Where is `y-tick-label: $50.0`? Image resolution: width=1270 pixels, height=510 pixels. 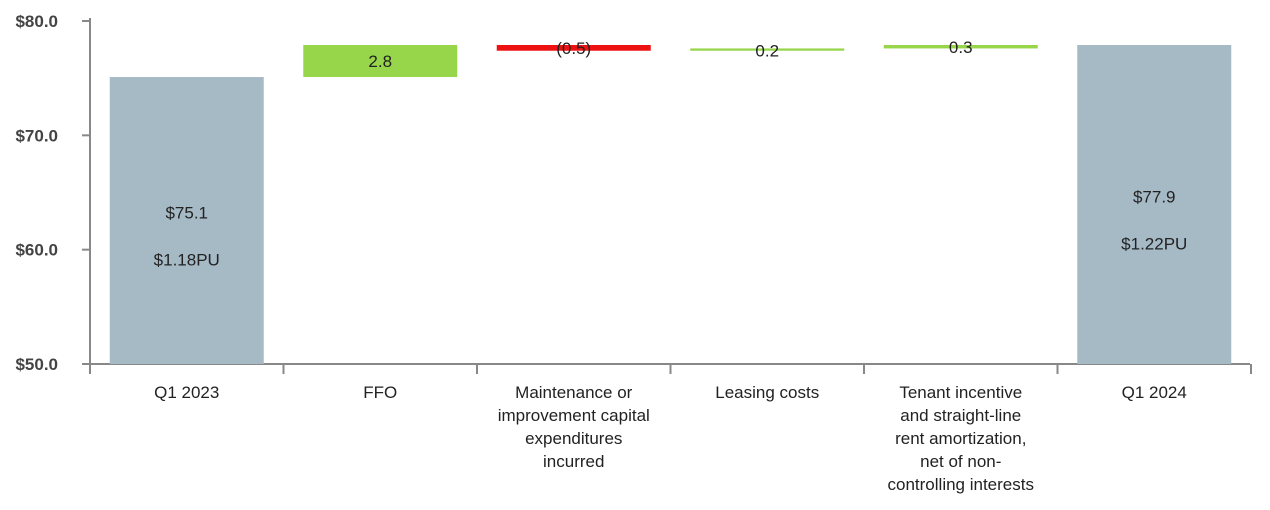
y-tick-label: $50.0 is located at coordinates (36, 364).